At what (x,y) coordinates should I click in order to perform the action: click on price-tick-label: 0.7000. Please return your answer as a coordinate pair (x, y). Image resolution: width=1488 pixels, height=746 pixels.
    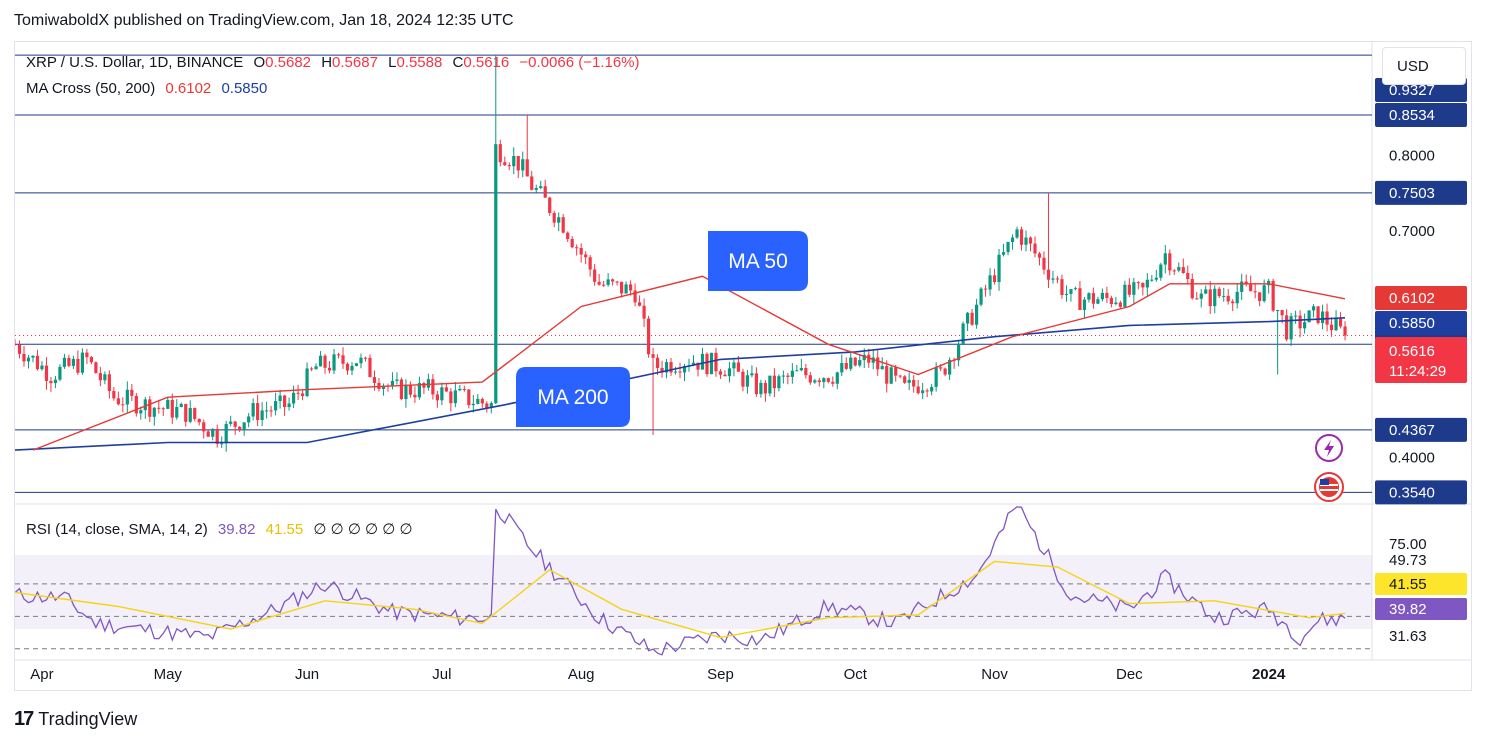
    Looking at the image, I should click on (1412, 231).